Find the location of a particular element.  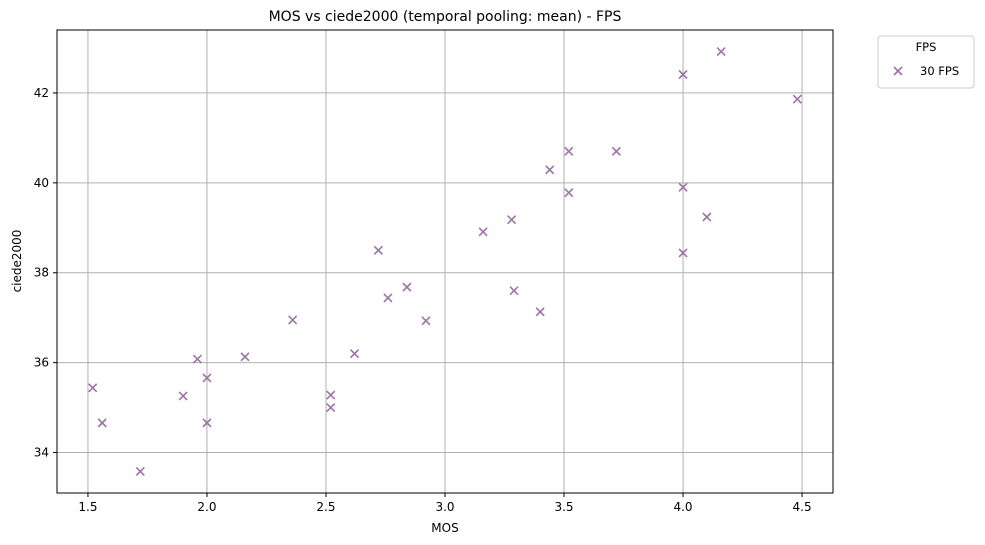

x-tick-label: 2.5 is located at coordinates (325, 507).